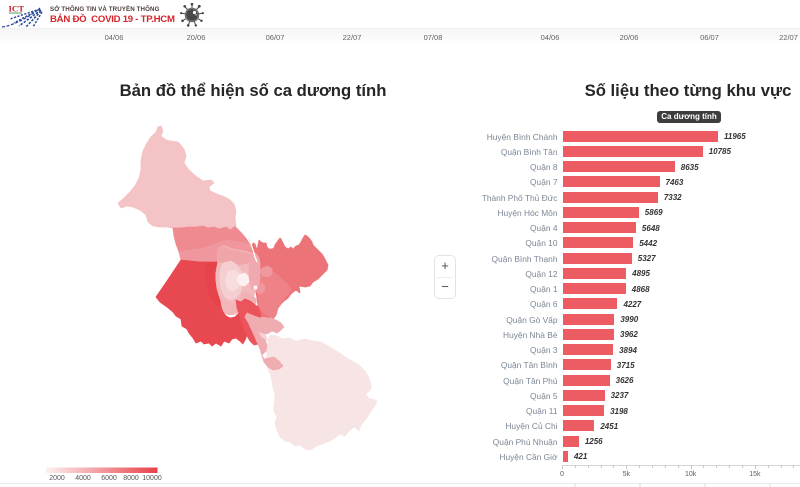  Describe the element at coordinates (109, 478) in the screenshot. I see `svg-text: 6000` at that location.